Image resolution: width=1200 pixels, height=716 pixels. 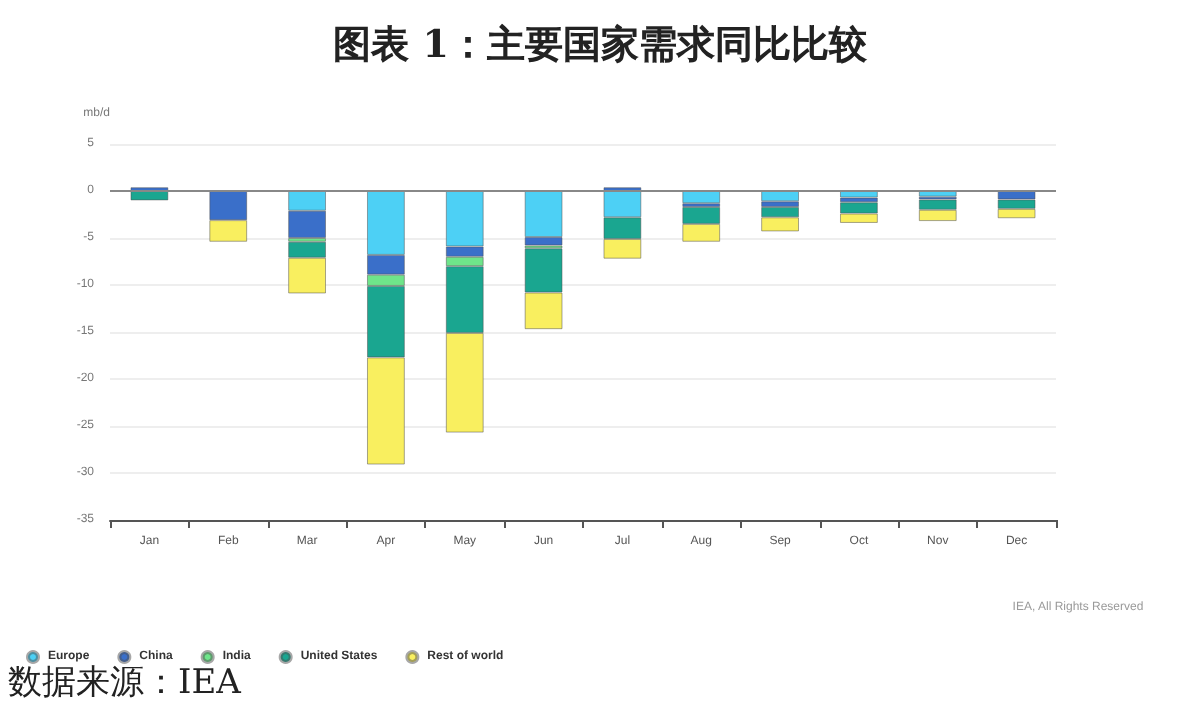 What do you see at coordinates (601, 45) in the screenshot?
I see `chart-title: 图表 1：主要国家需求同比比较` at bounding box center [601, 45].